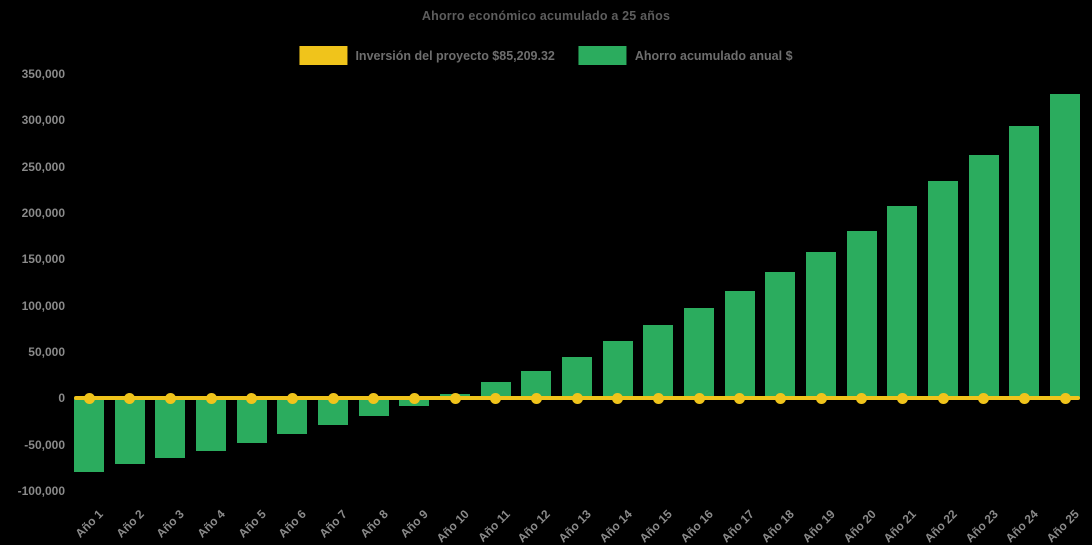 The height and width of the screenshot is (545, 1092). What do you see at coordinates (1022, 526) in the screenshot?
I see `x-tick-label: Año 24` at bounding box center [1022, 526].